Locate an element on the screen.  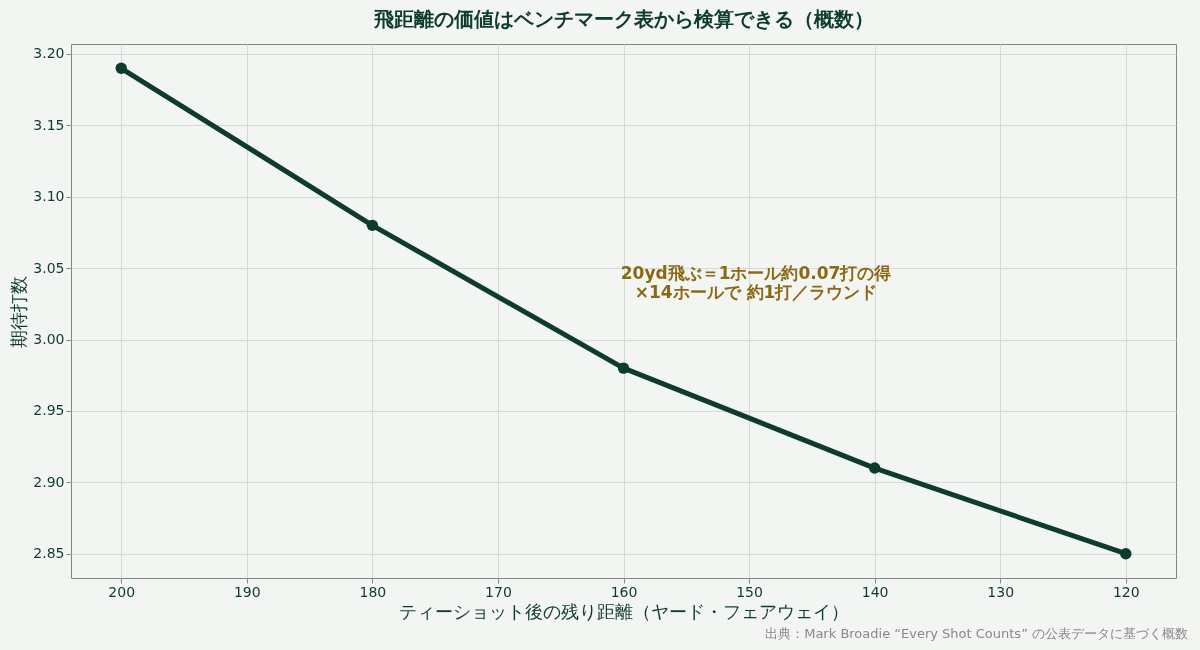
x-tick-label: 170 is located at coordinates (498, 591).